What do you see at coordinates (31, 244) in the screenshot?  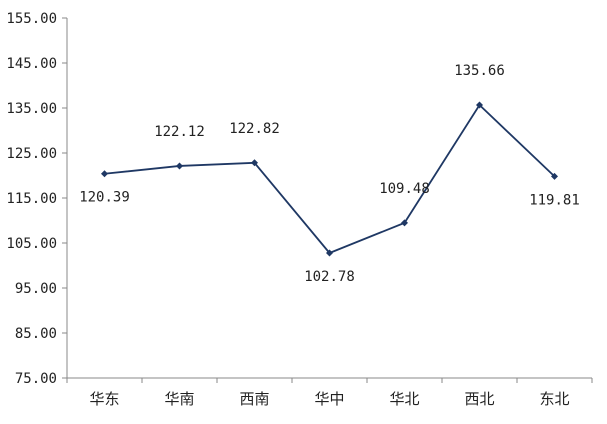 I see `y-tick-label: 105.00` at bounding box center [31, 244].